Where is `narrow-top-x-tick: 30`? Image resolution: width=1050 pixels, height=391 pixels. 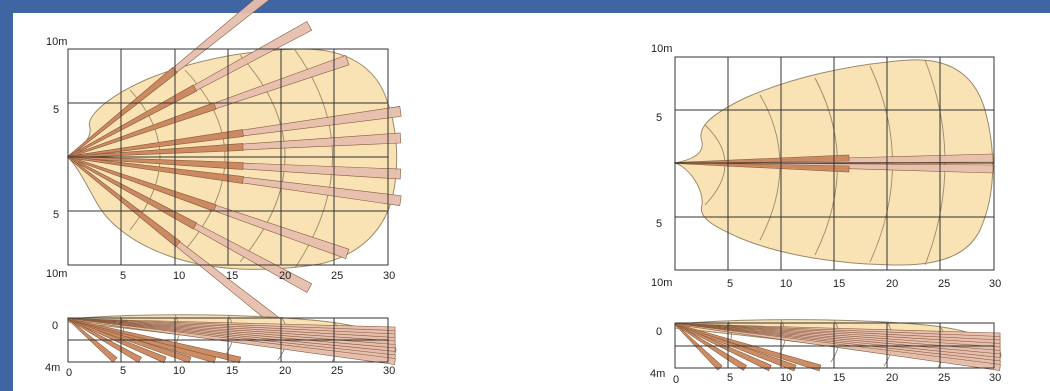 narrow-top-x-tick: 30 is located at coordinates (995, 284).